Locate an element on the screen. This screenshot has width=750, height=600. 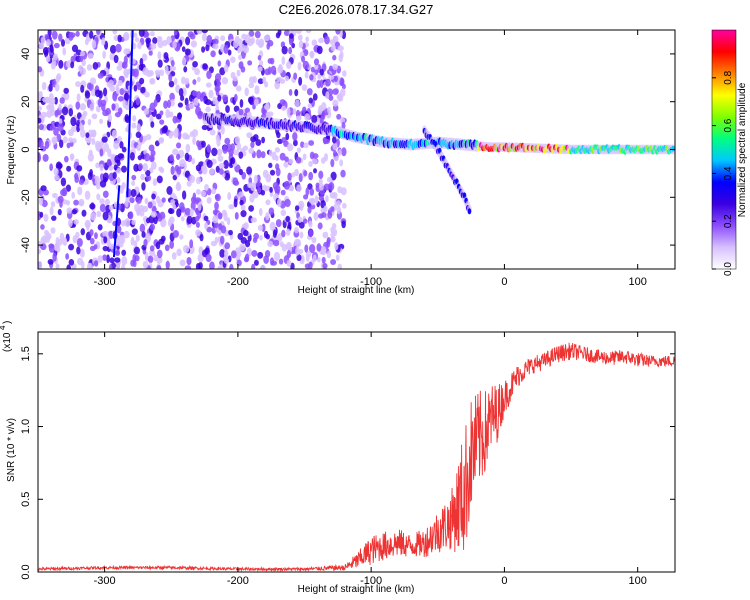
colorbar-gradient is located at coordinates (724, 149).